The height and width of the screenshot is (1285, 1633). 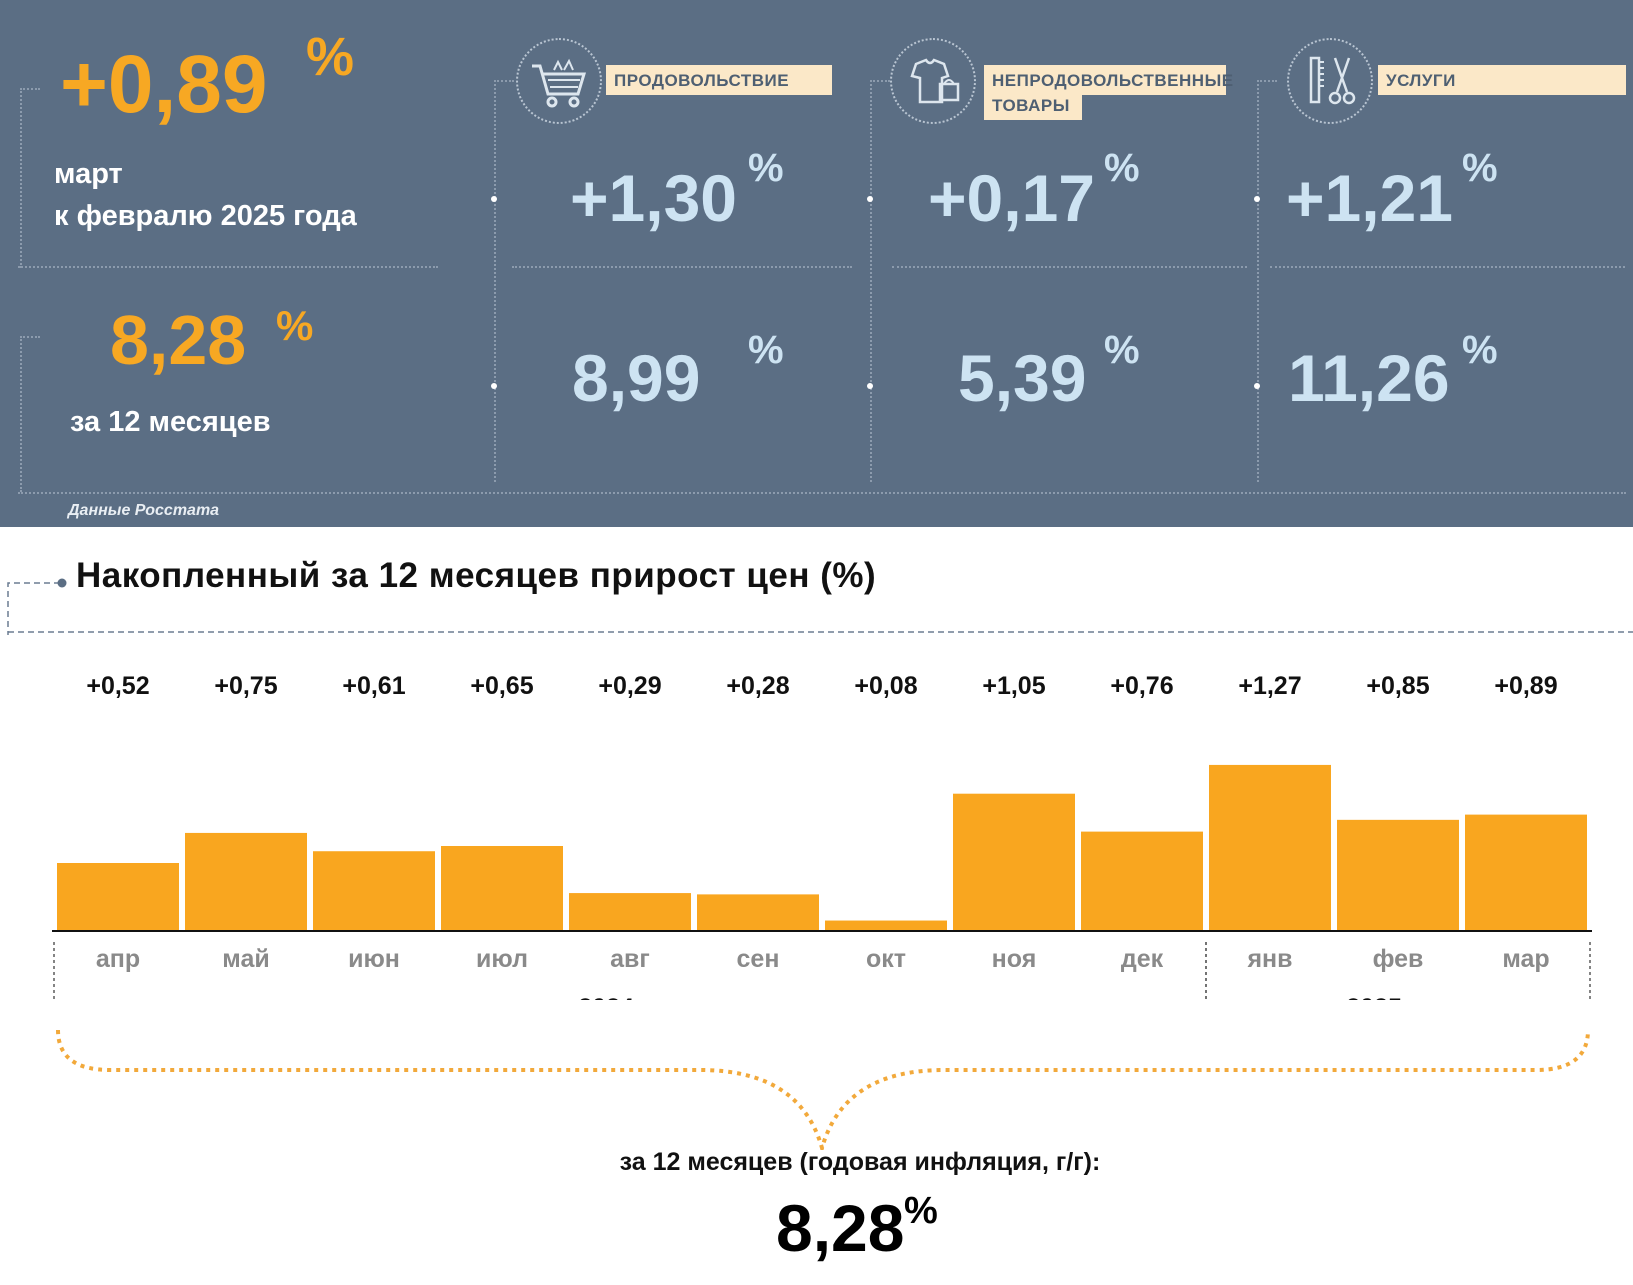 I want to click on bar-value-label: +0,89, so click(x=1525, y=686).